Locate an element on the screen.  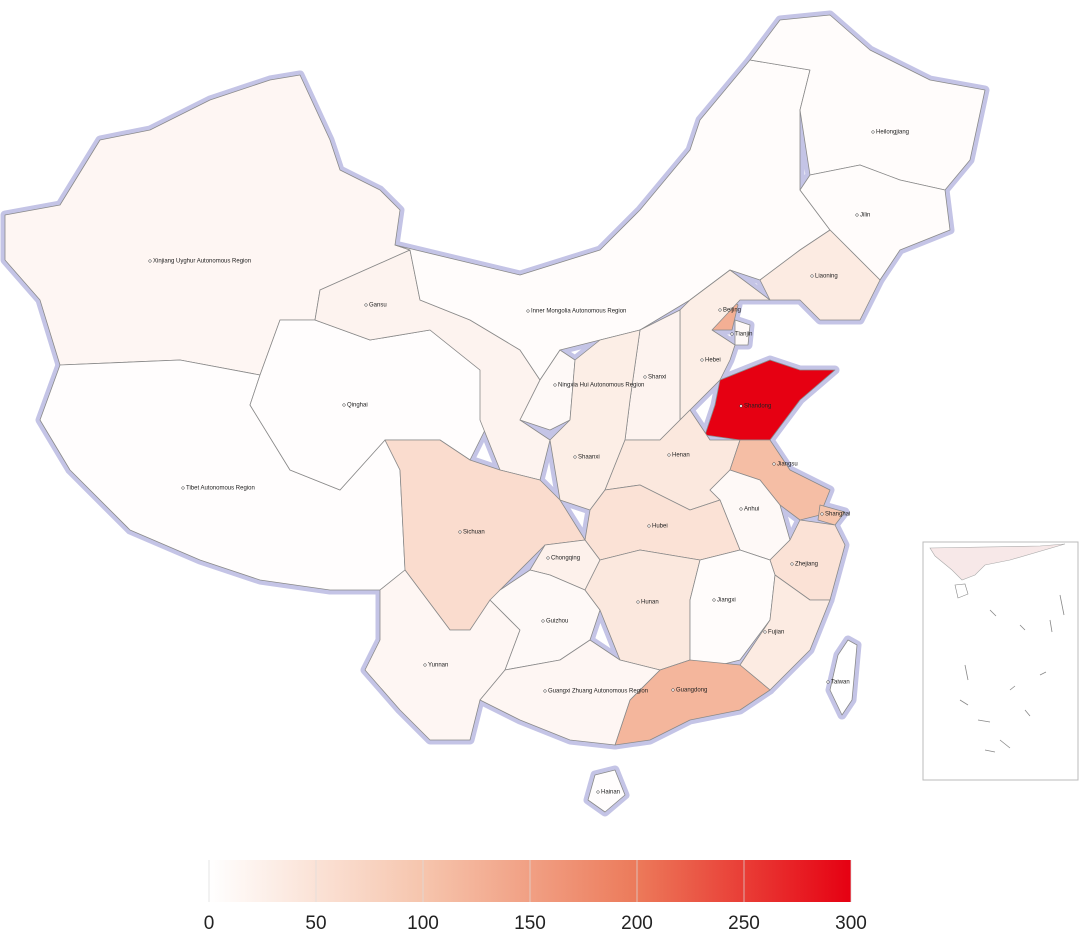
region-label: Inner Mongolia Autonomous Region is located at coordinates (578, 312).